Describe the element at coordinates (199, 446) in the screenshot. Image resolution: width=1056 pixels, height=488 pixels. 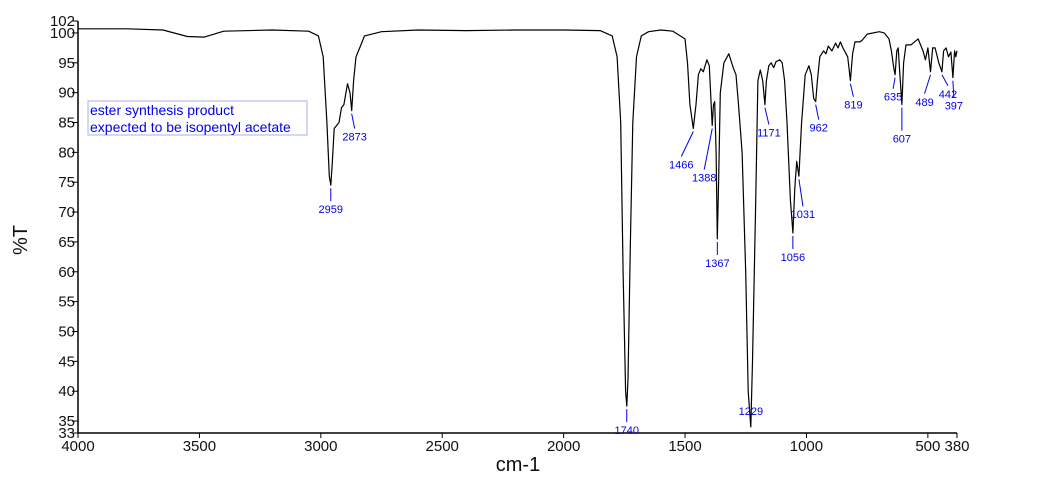
I see `x-tick-label: 3500` at that location.